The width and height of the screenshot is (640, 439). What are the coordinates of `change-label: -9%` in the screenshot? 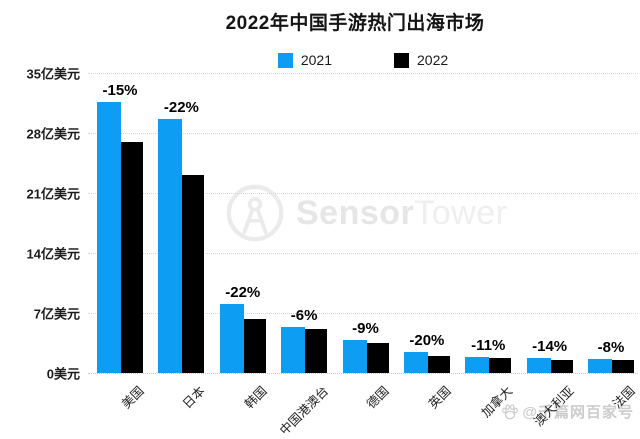 It's located at (365, 329).